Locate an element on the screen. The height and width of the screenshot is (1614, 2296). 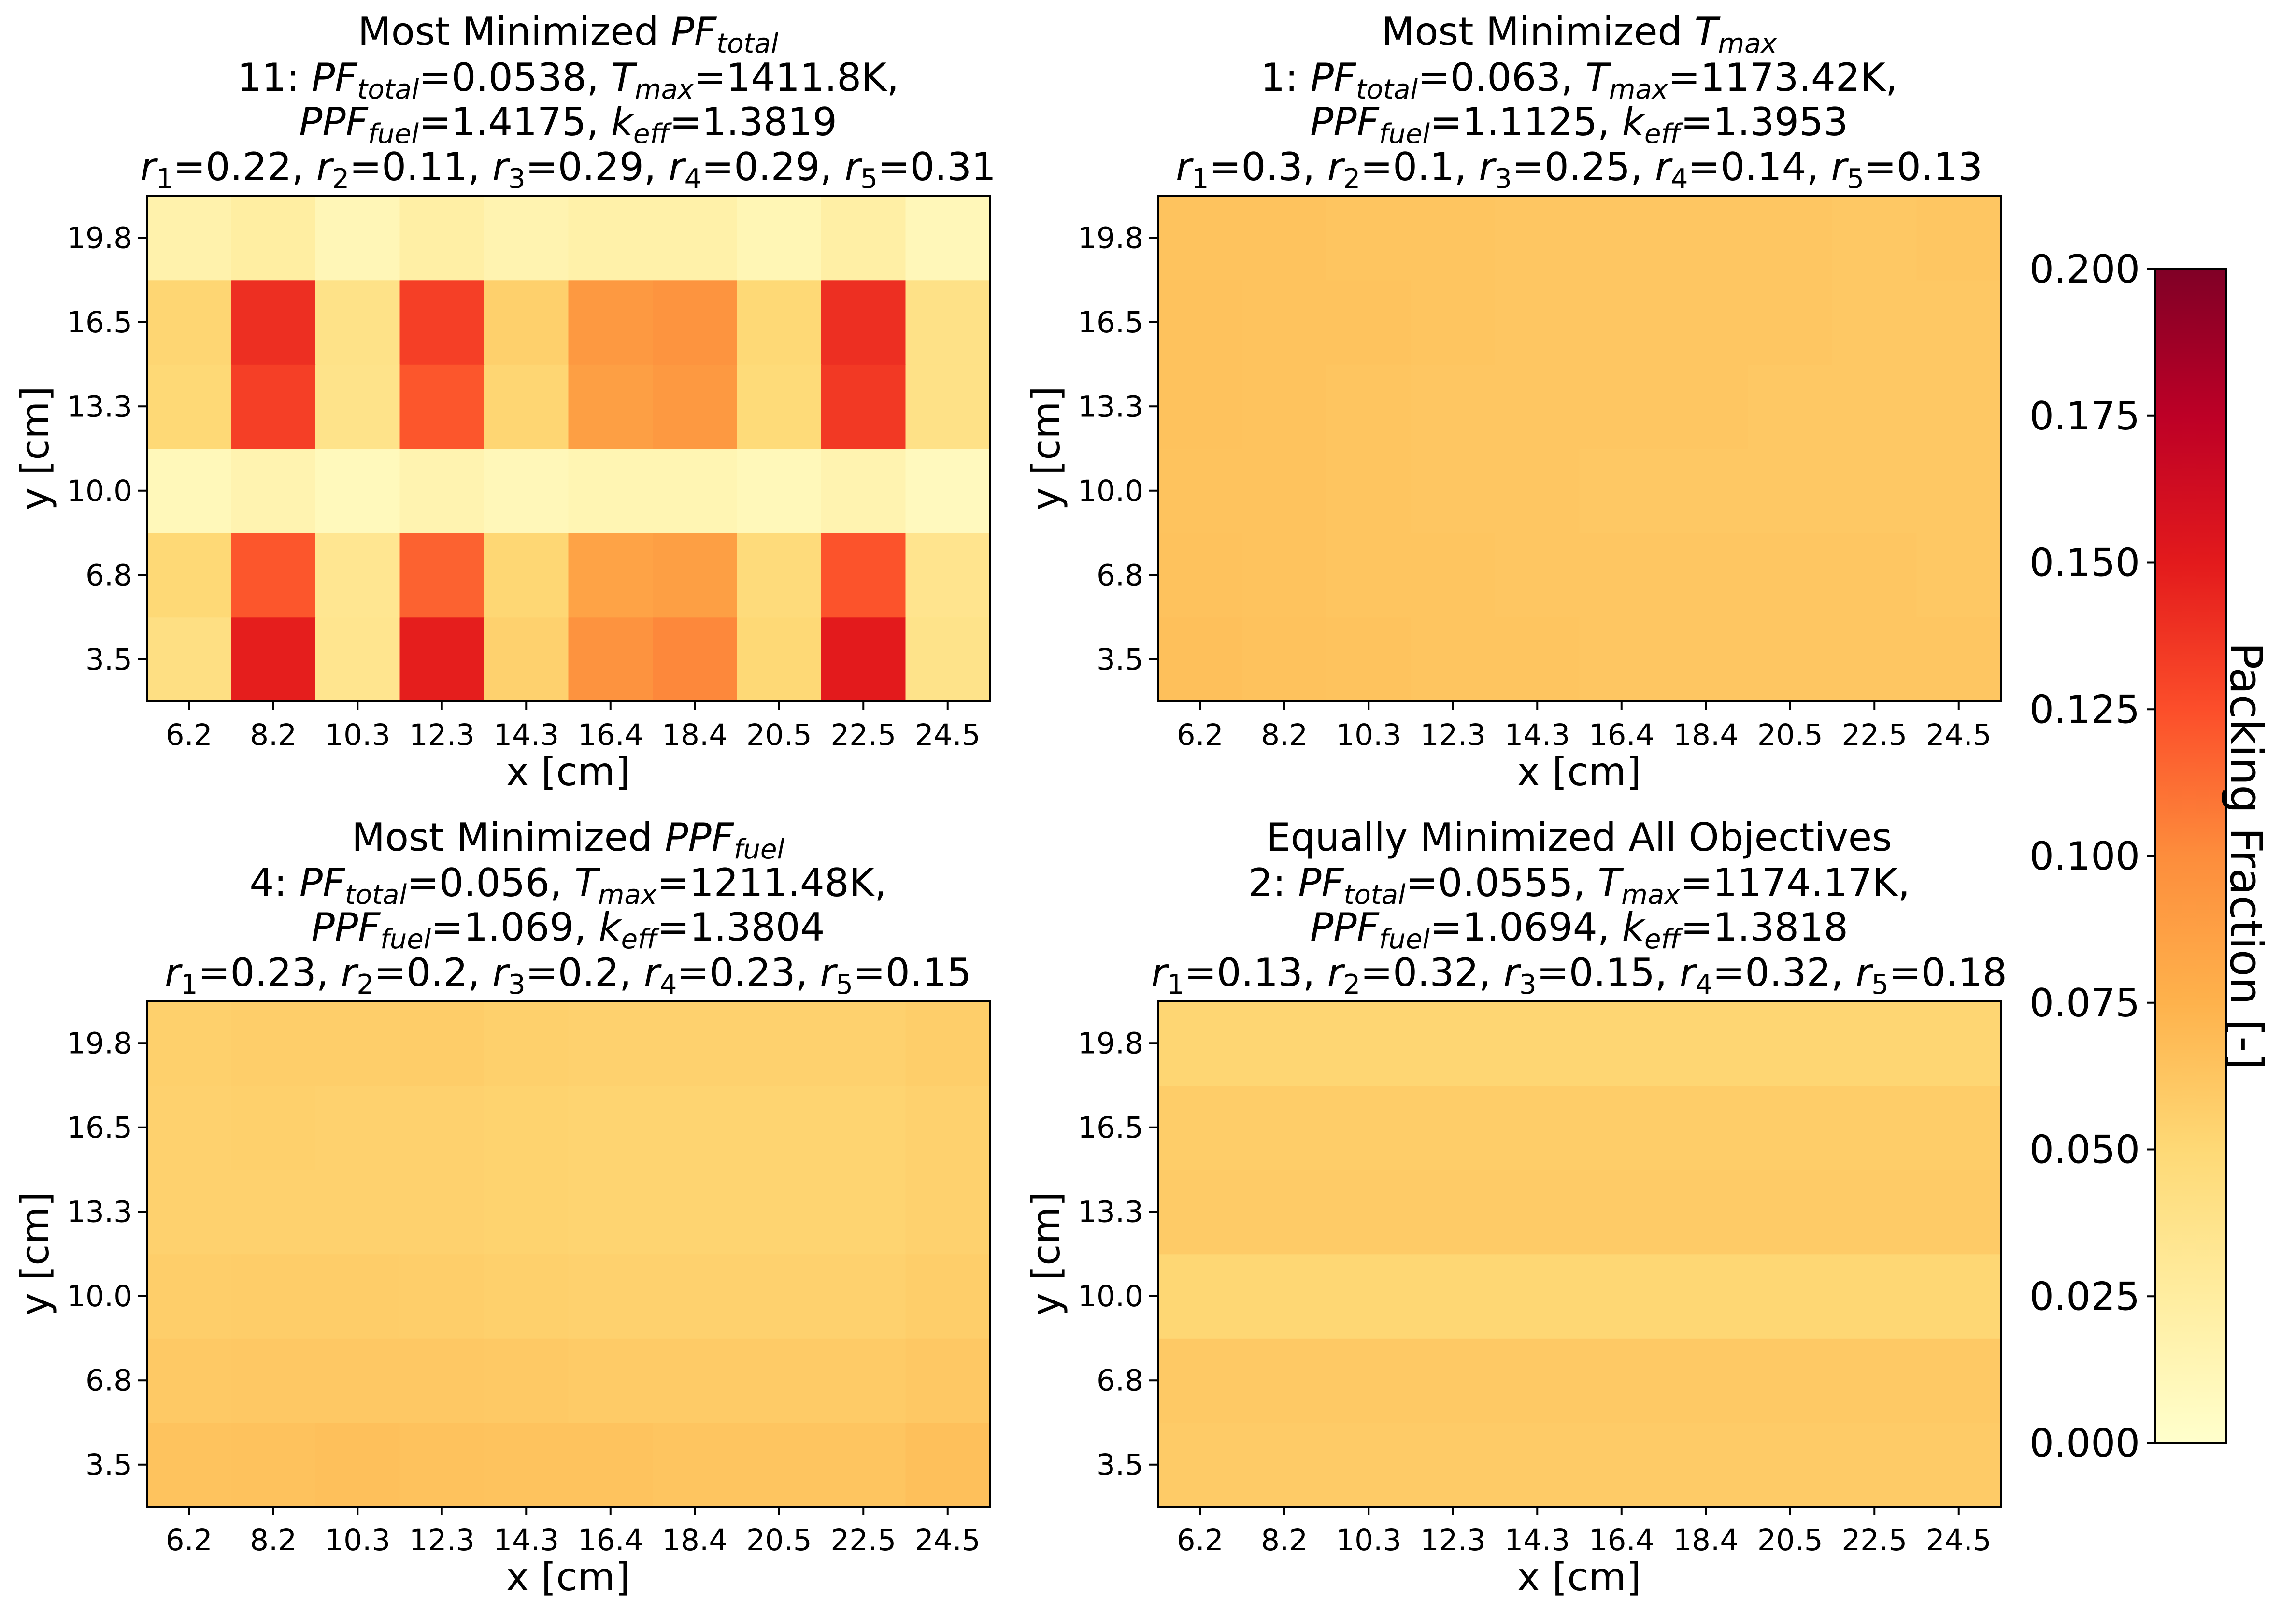
panel-0-cell-r0-c2 is located at coordinates (358, 659).